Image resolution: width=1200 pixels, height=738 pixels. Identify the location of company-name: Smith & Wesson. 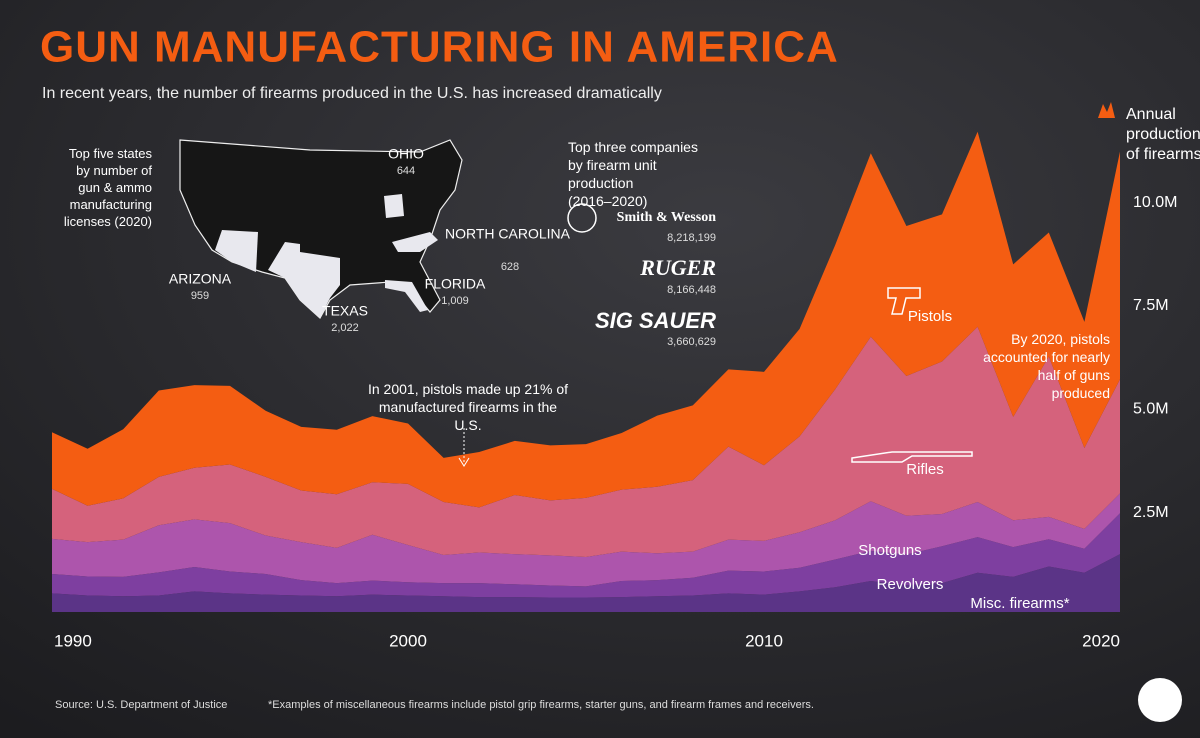
(667, 217).